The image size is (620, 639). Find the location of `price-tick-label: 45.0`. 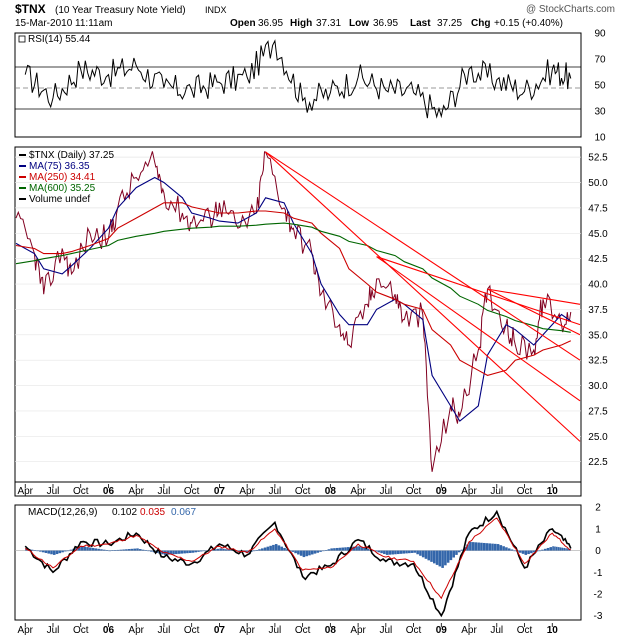

price-tick-label: 45.0 is located at coordinates (598, 234).